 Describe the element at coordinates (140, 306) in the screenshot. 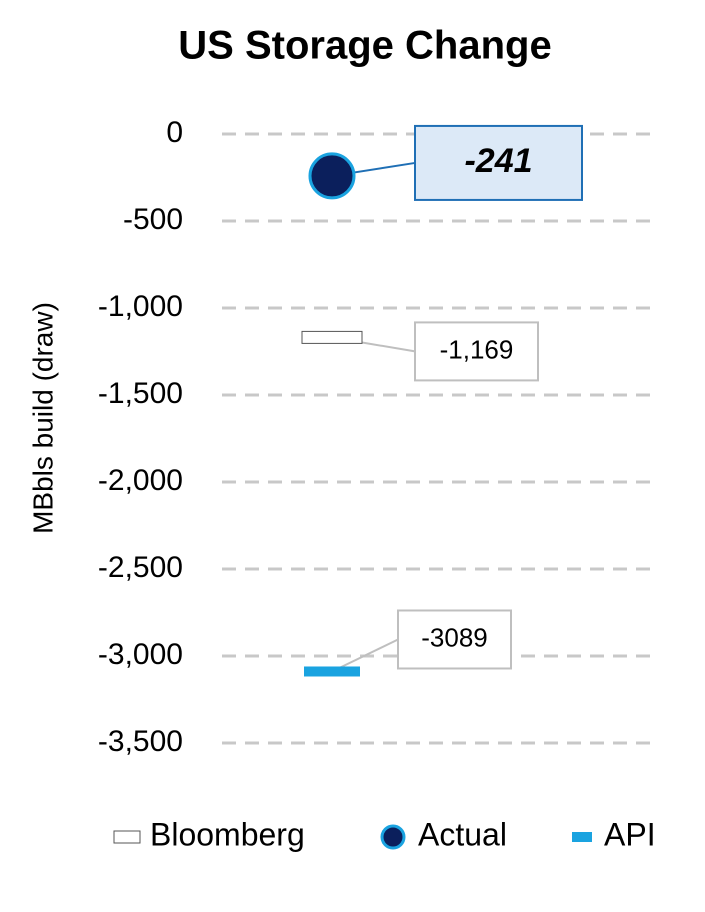

I see `y-tick-label: -1,000` at that location.